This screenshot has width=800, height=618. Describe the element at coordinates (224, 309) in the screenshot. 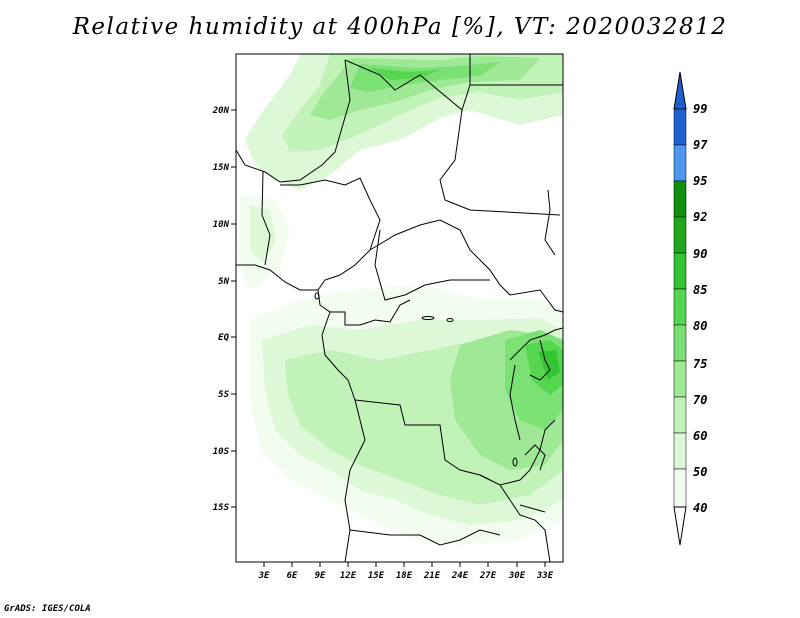

I see `lat-axis: 20N 15N 10N 5N EQ 5S 10S 15S` at that location.